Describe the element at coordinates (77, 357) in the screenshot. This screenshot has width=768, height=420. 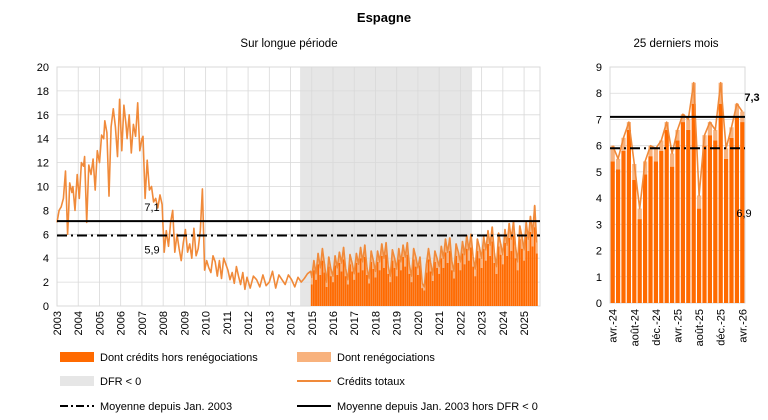
I see `legend-swatch-bar-main` at that location.